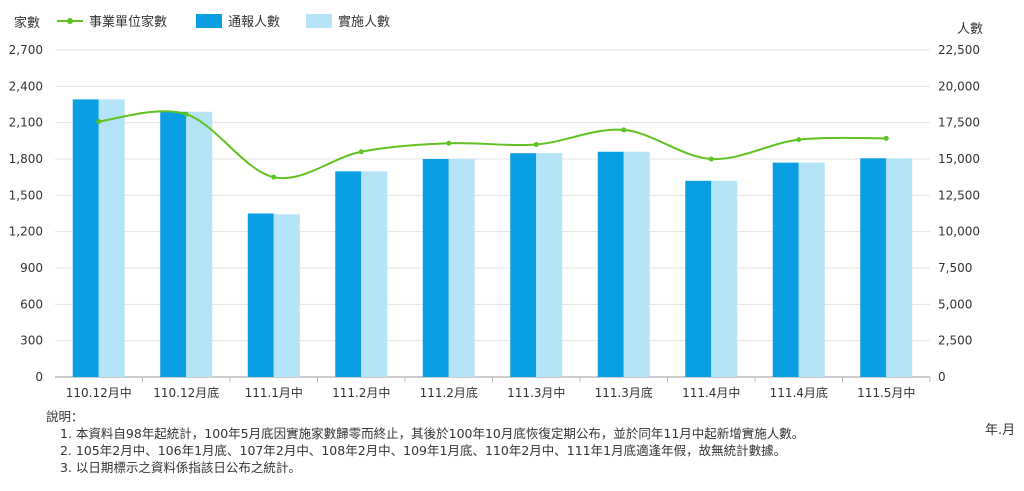 The width and height of the screenshot is (1024, 491). I want to click on y-right-tick-label: 10,000, so click(959, 232).